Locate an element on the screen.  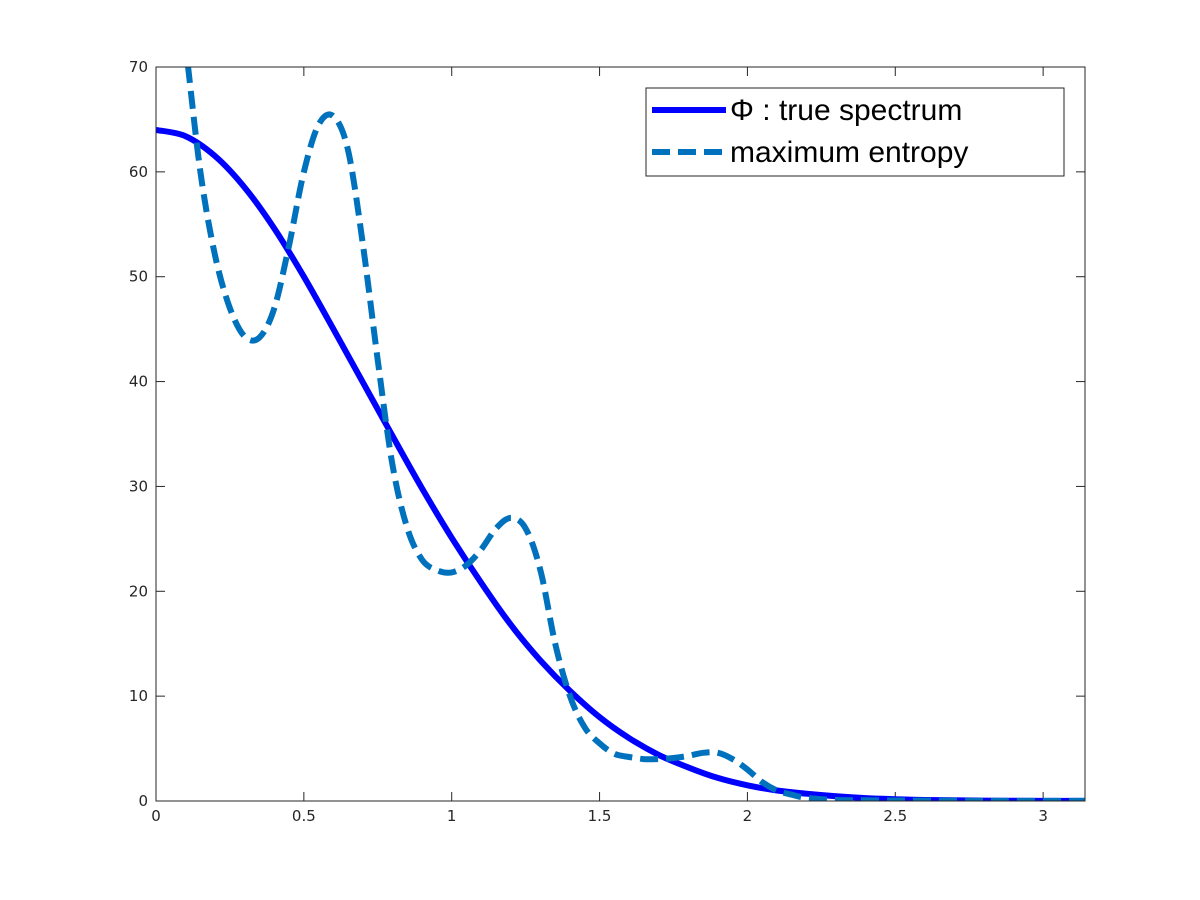
x-tick-label: 3 is located at coordinates (1043, 816).